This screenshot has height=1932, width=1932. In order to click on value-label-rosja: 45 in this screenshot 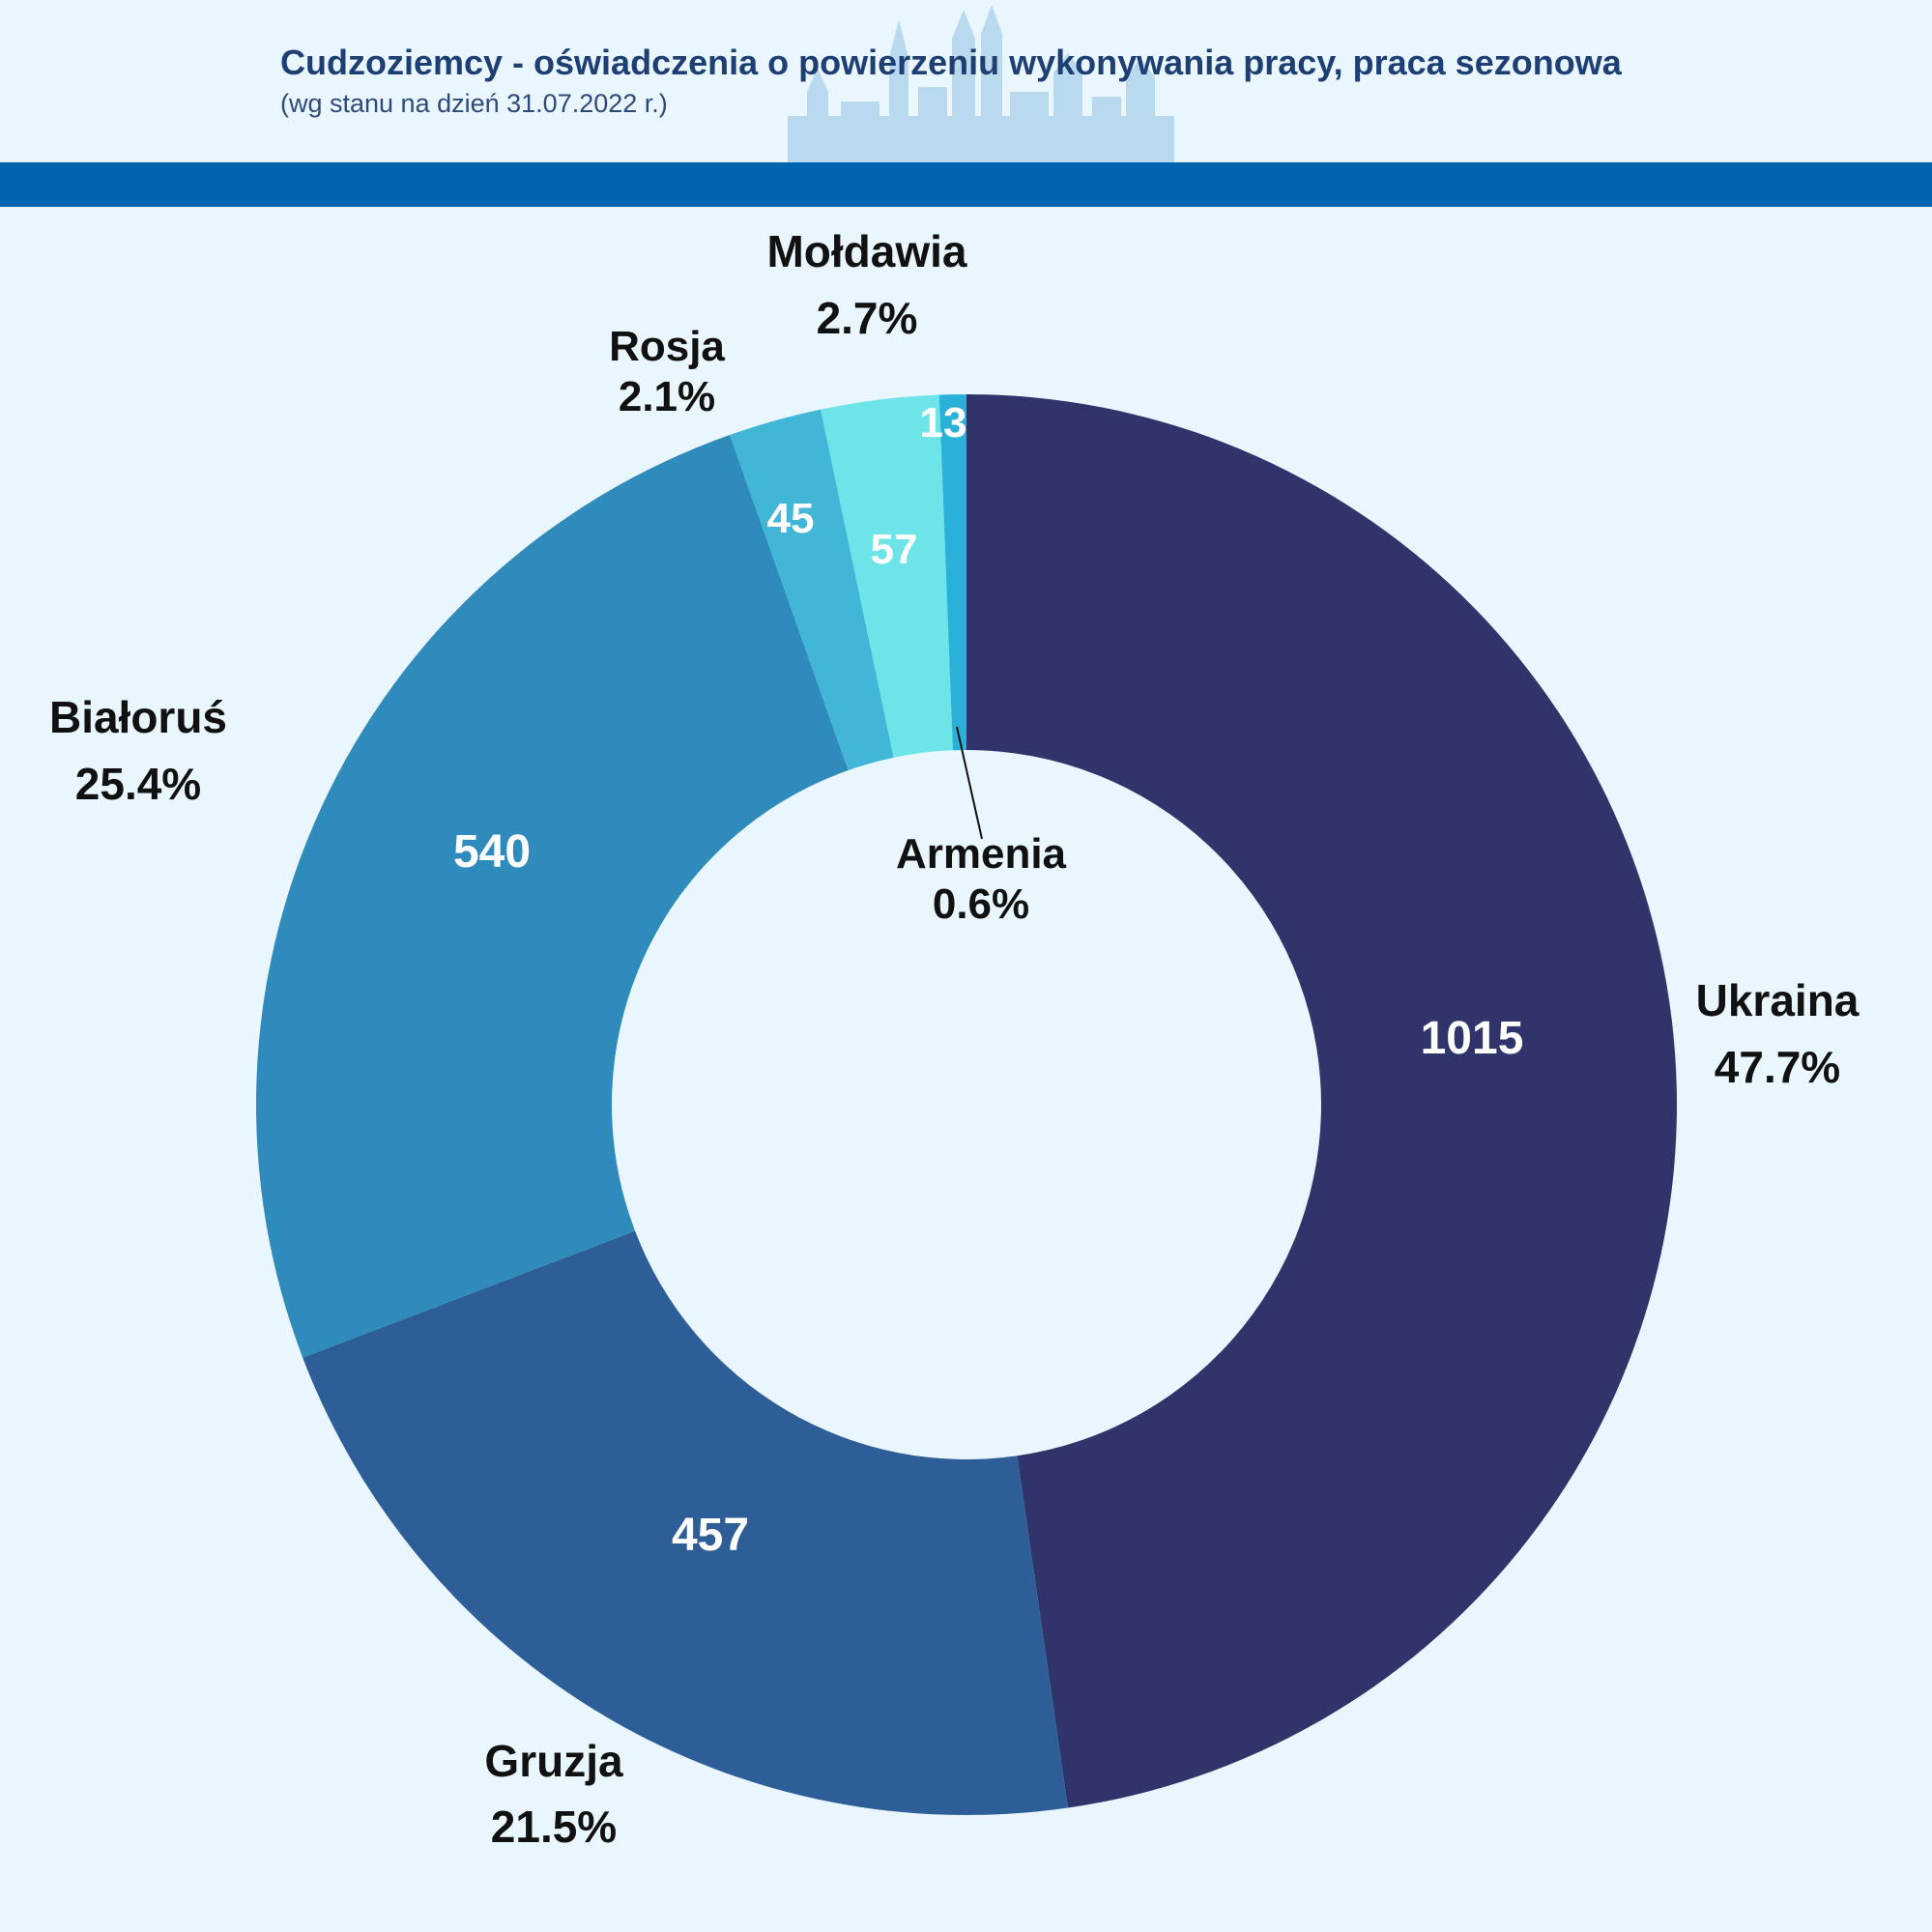, I will do `click(791, 518)`.